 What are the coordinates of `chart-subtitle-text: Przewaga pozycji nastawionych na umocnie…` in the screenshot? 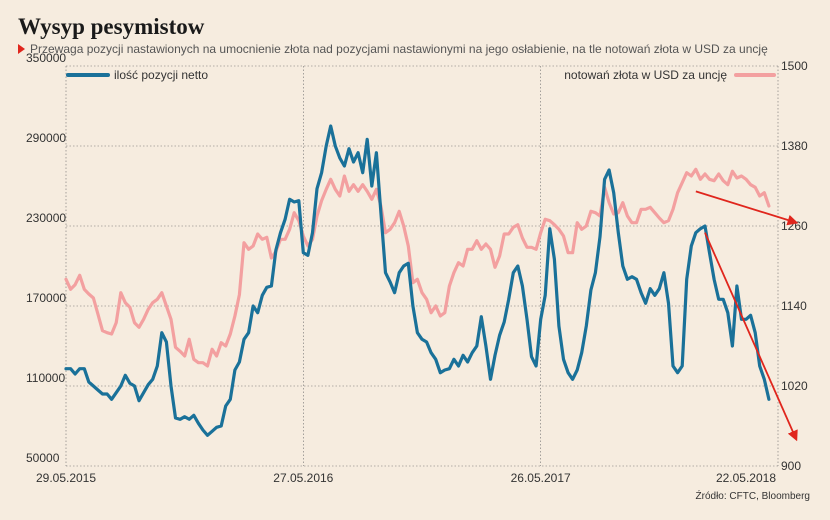 It's located at (399, 49).